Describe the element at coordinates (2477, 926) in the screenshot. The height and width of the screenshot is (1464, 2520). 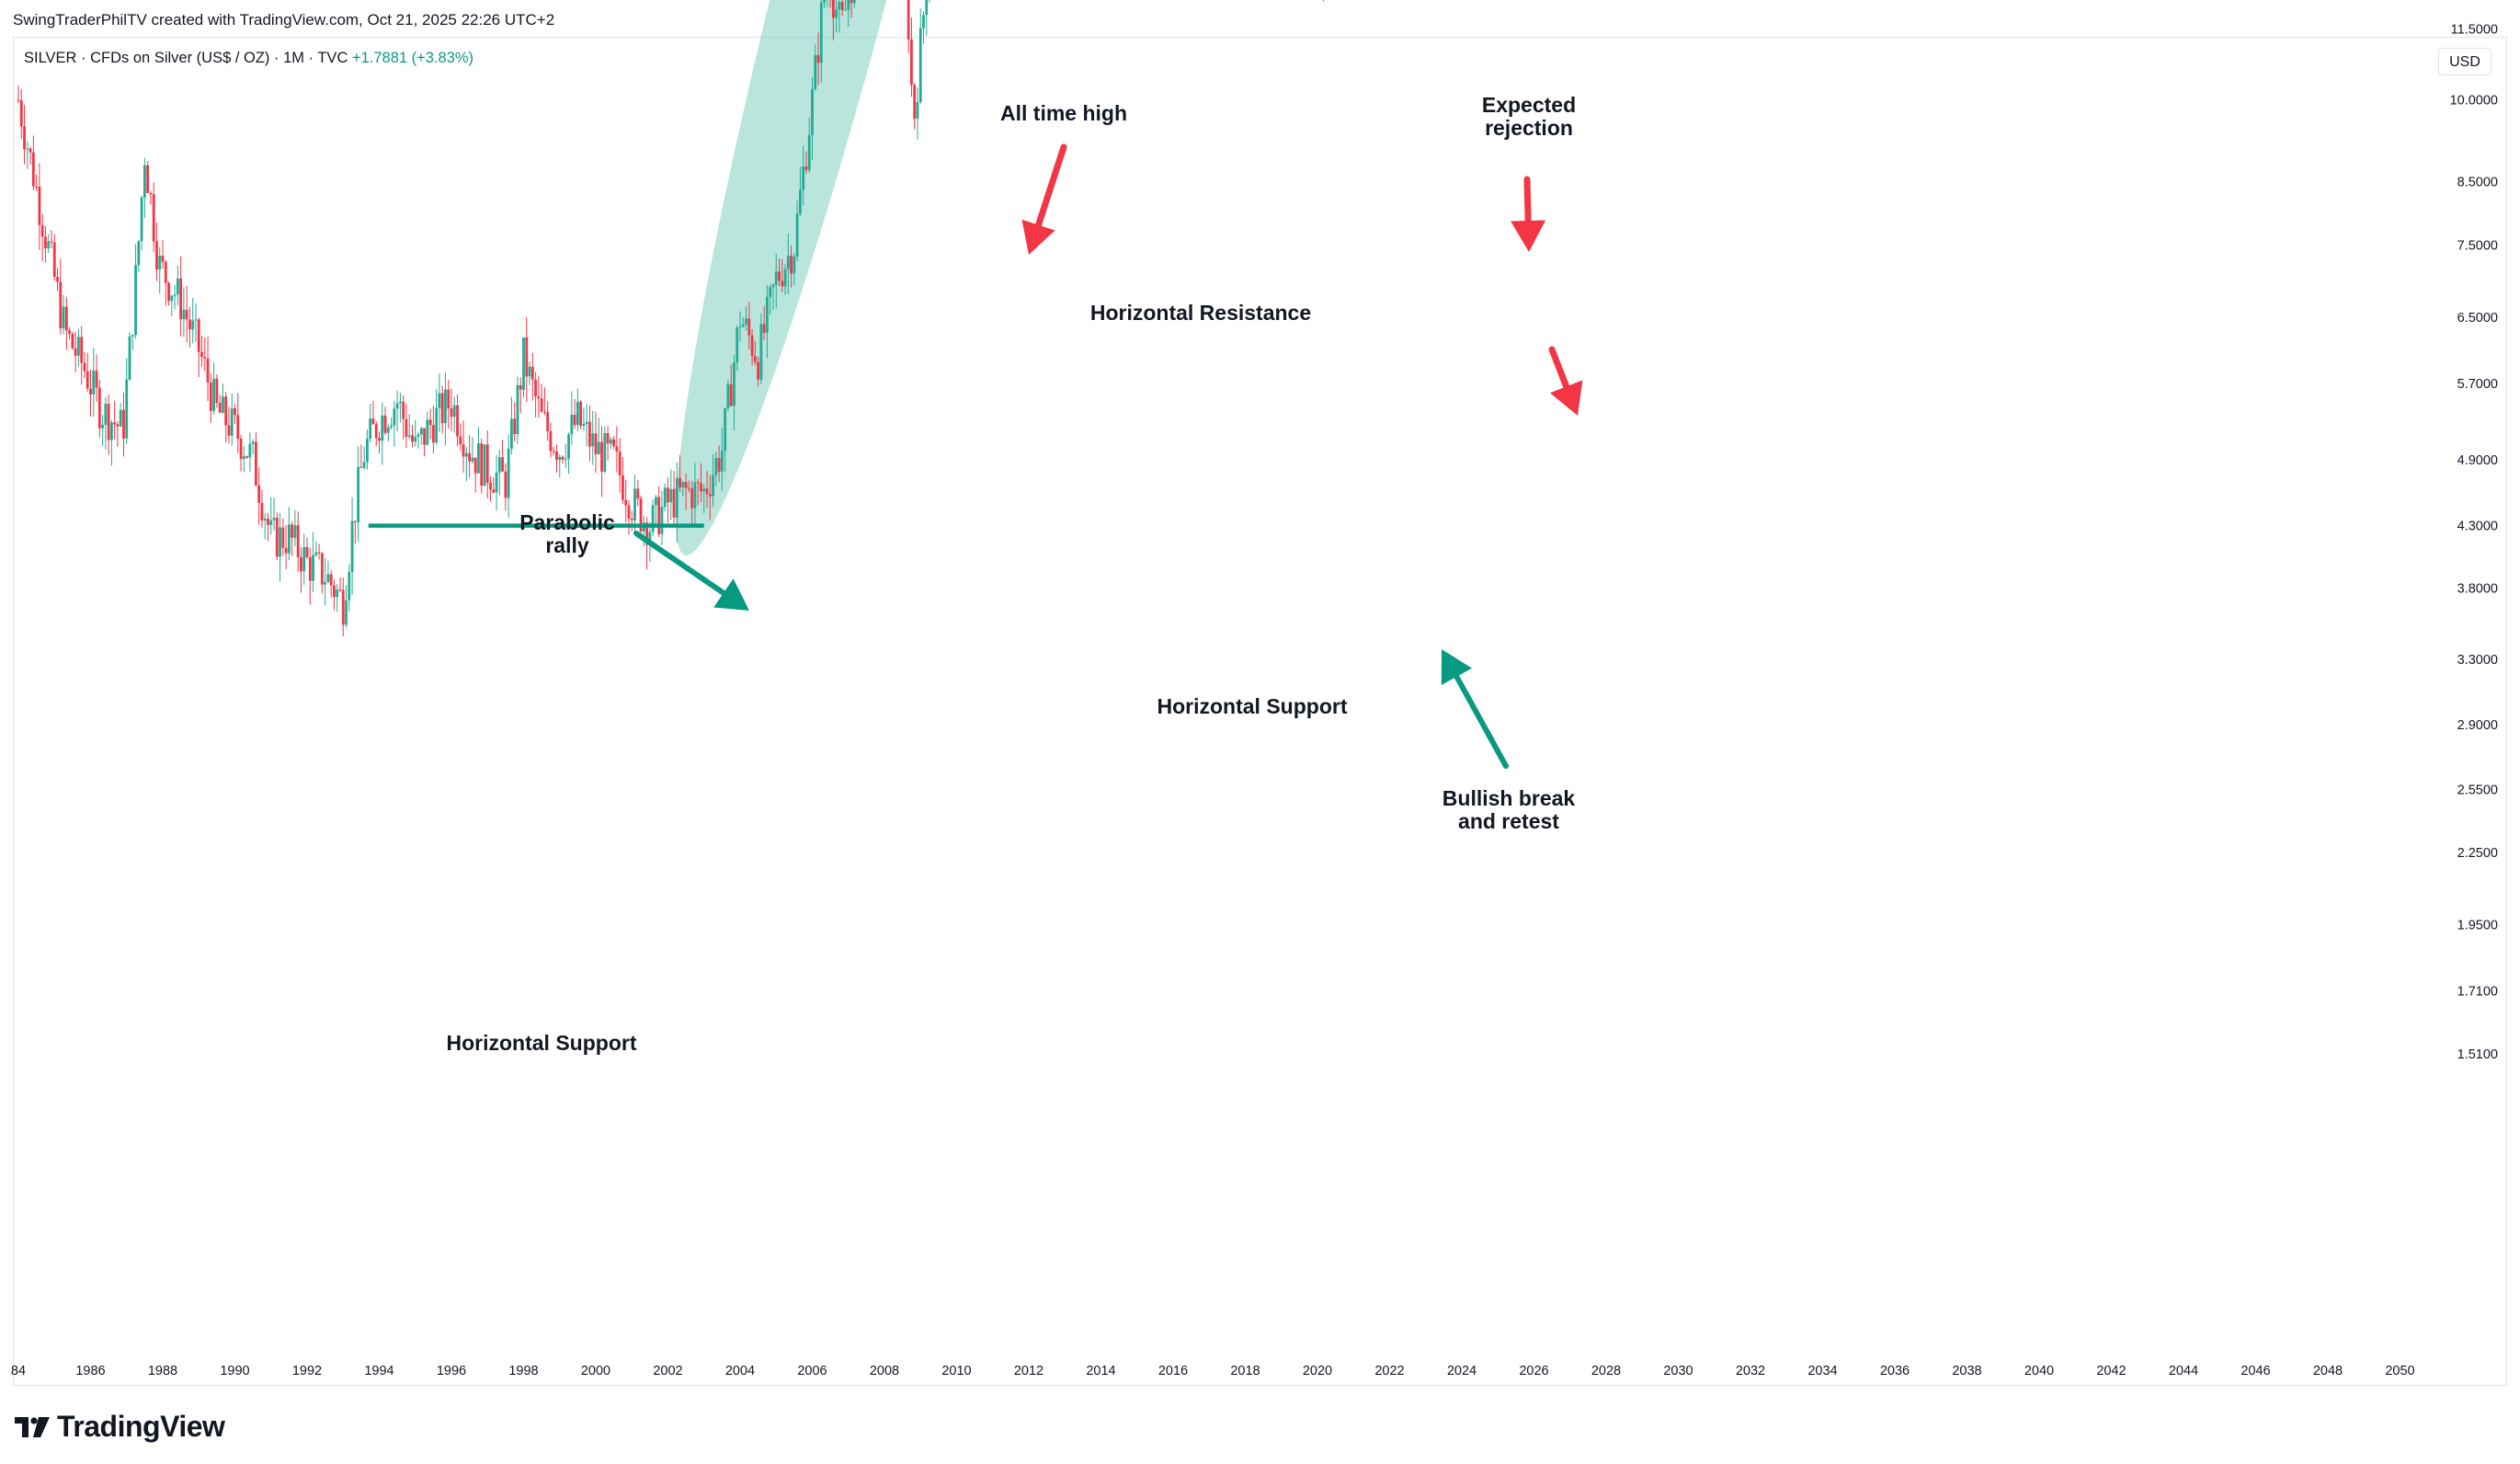
I see `price-tick-label: 1.9500` at that location.